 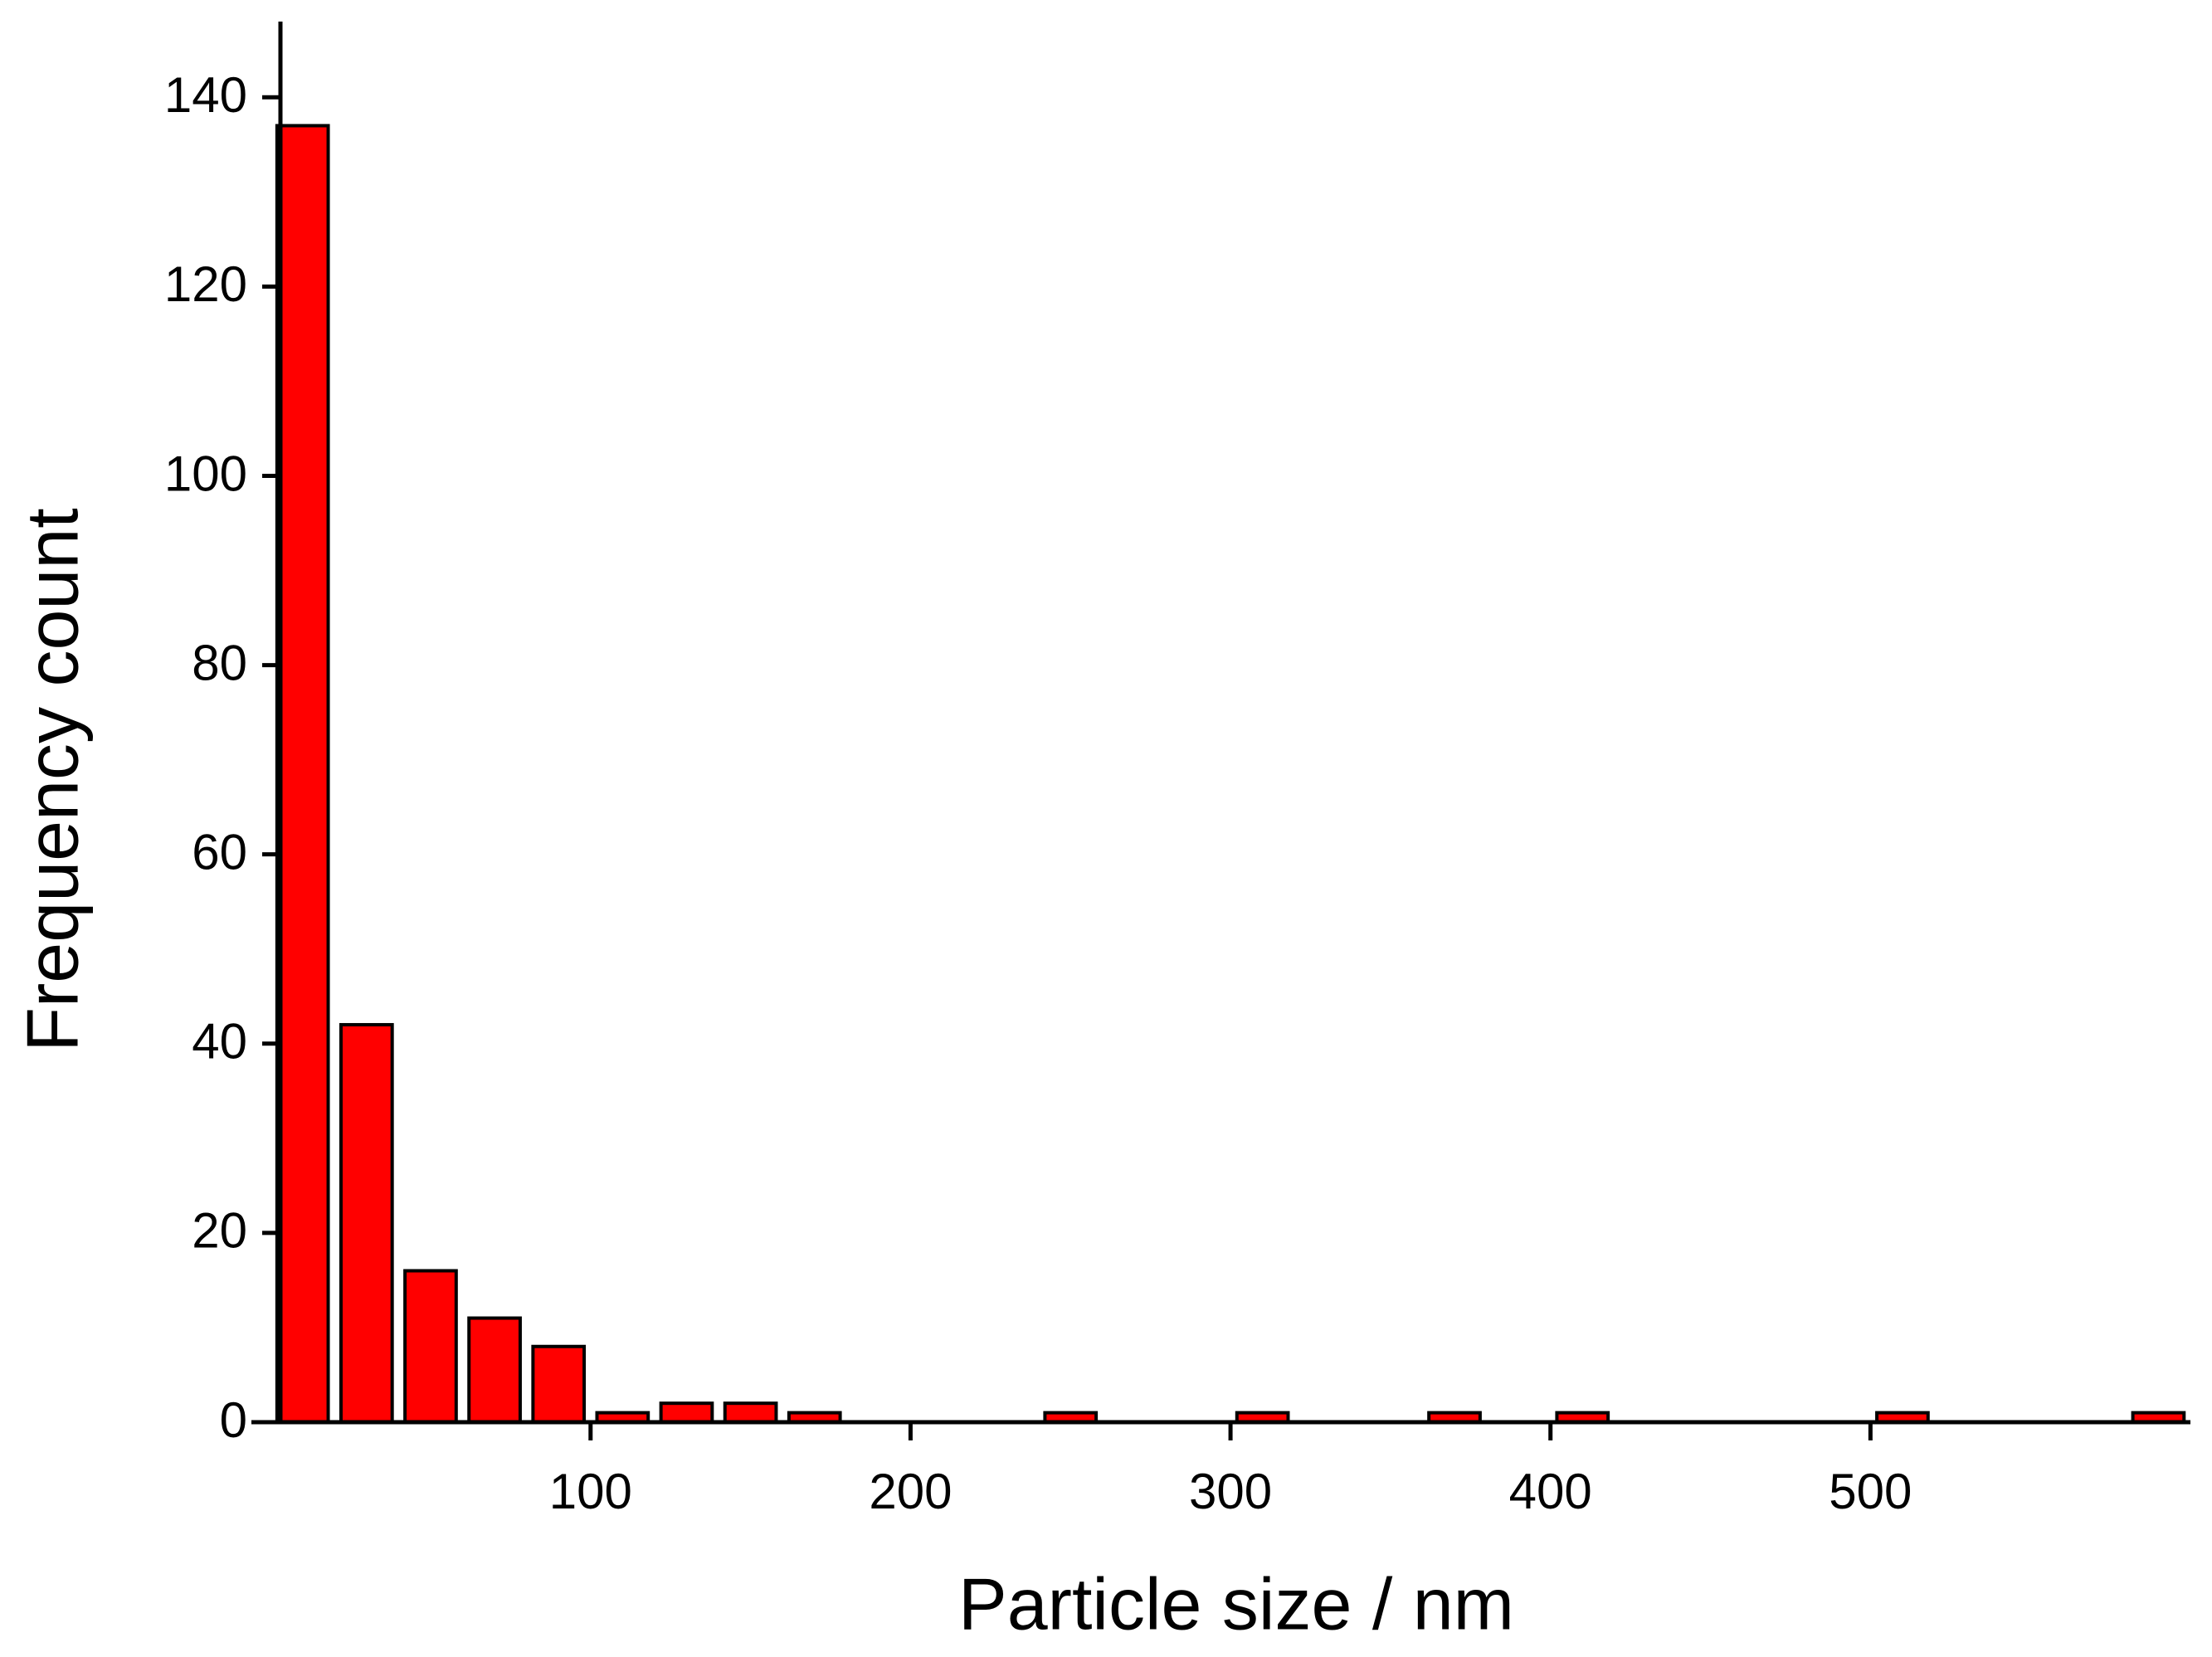 I want to click on y-axis-label: Frequency count, so click(x=52, y=780).